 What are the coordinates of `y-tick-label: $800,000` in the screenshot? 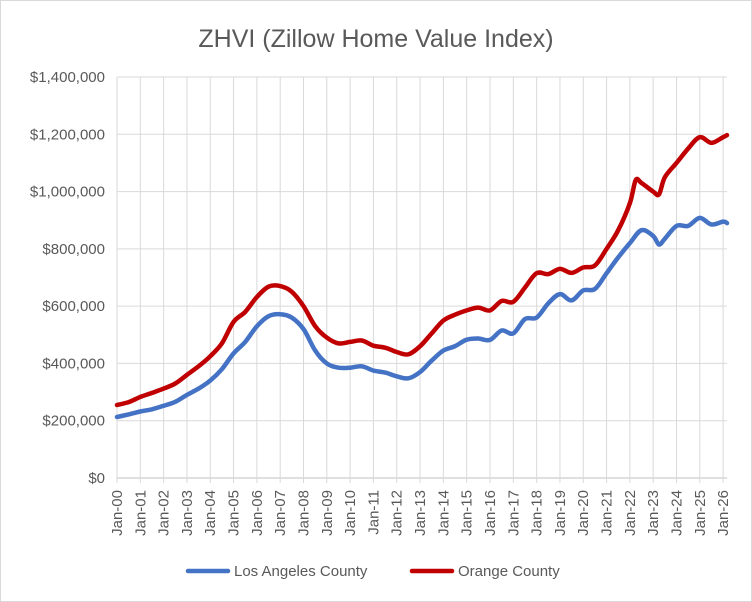 It's located at (73, 249).